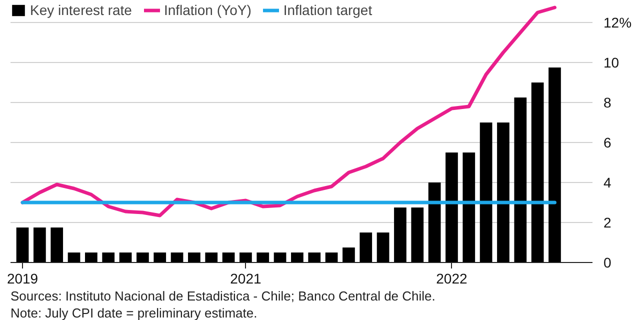 This screenshot has width=634, height=320. What do you see at coordinates (81, 10) in the screenshot?
I see `legend-label: Key interest rate` at bounding box center [81, 10].